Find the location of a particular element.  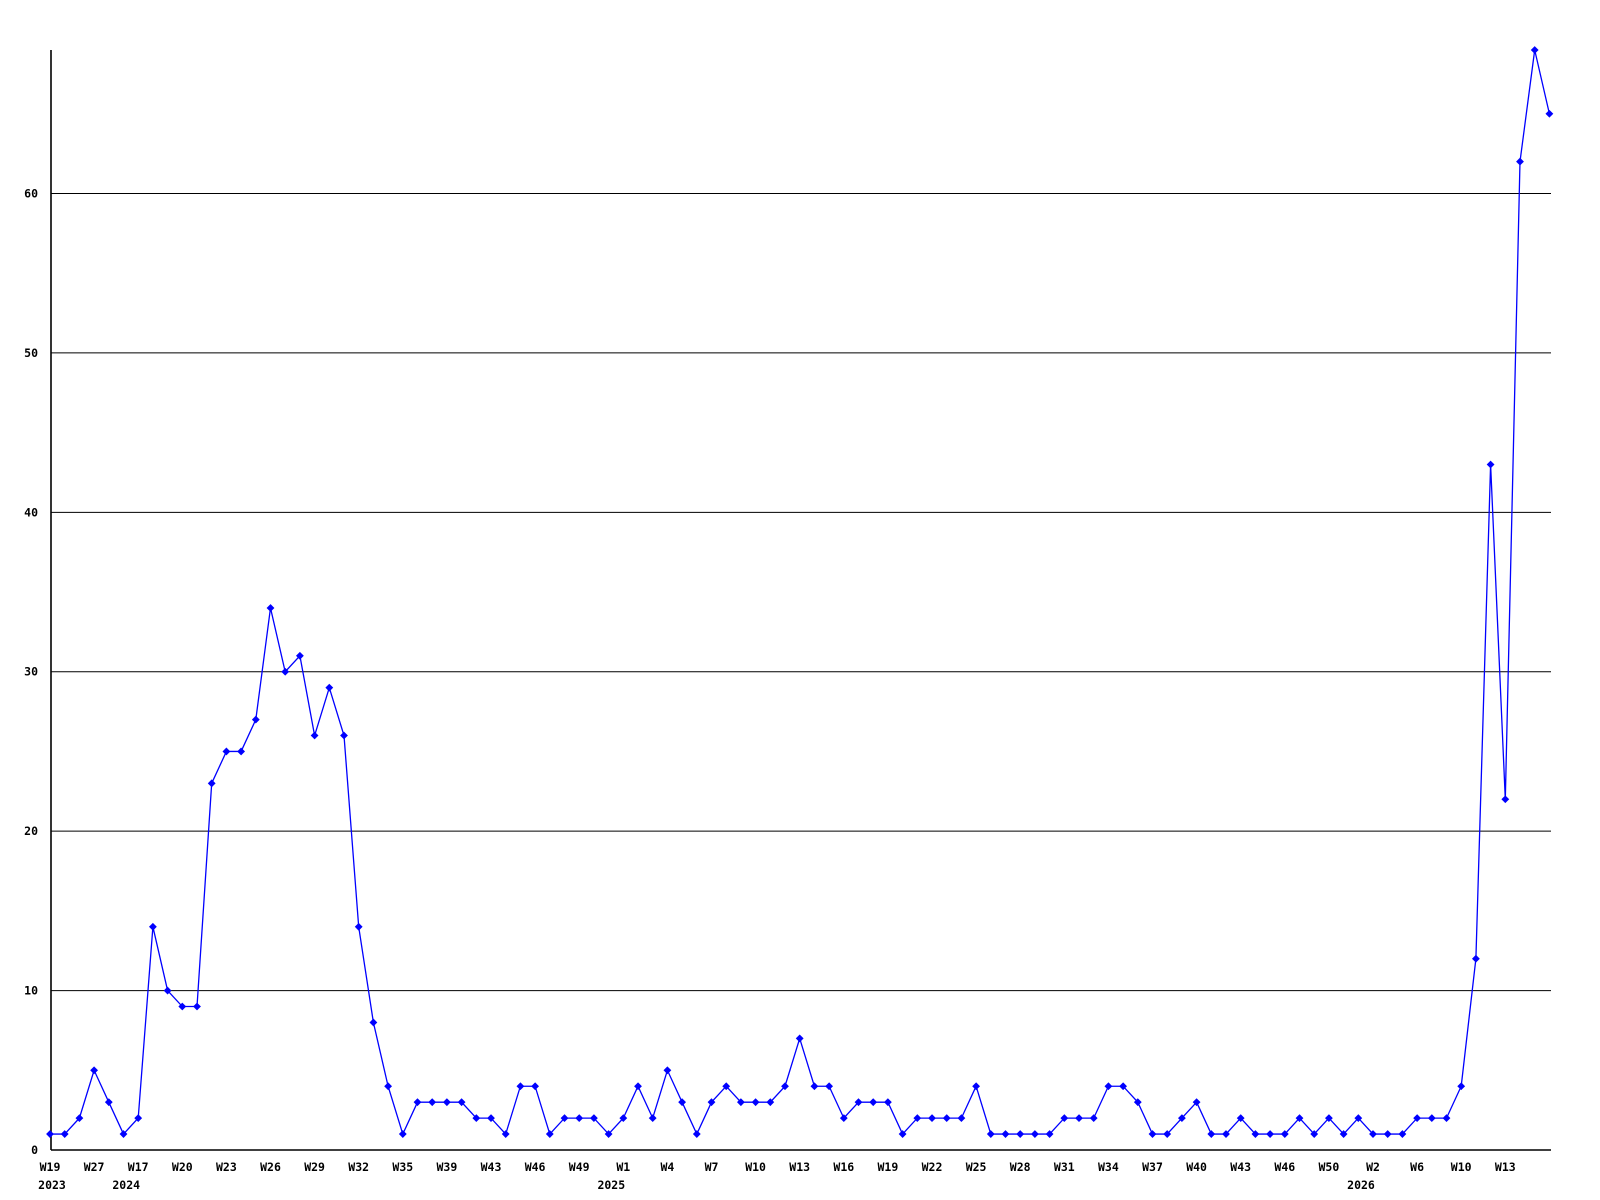

x-tick-label: W13 is located at coordinates (1505, 1167).